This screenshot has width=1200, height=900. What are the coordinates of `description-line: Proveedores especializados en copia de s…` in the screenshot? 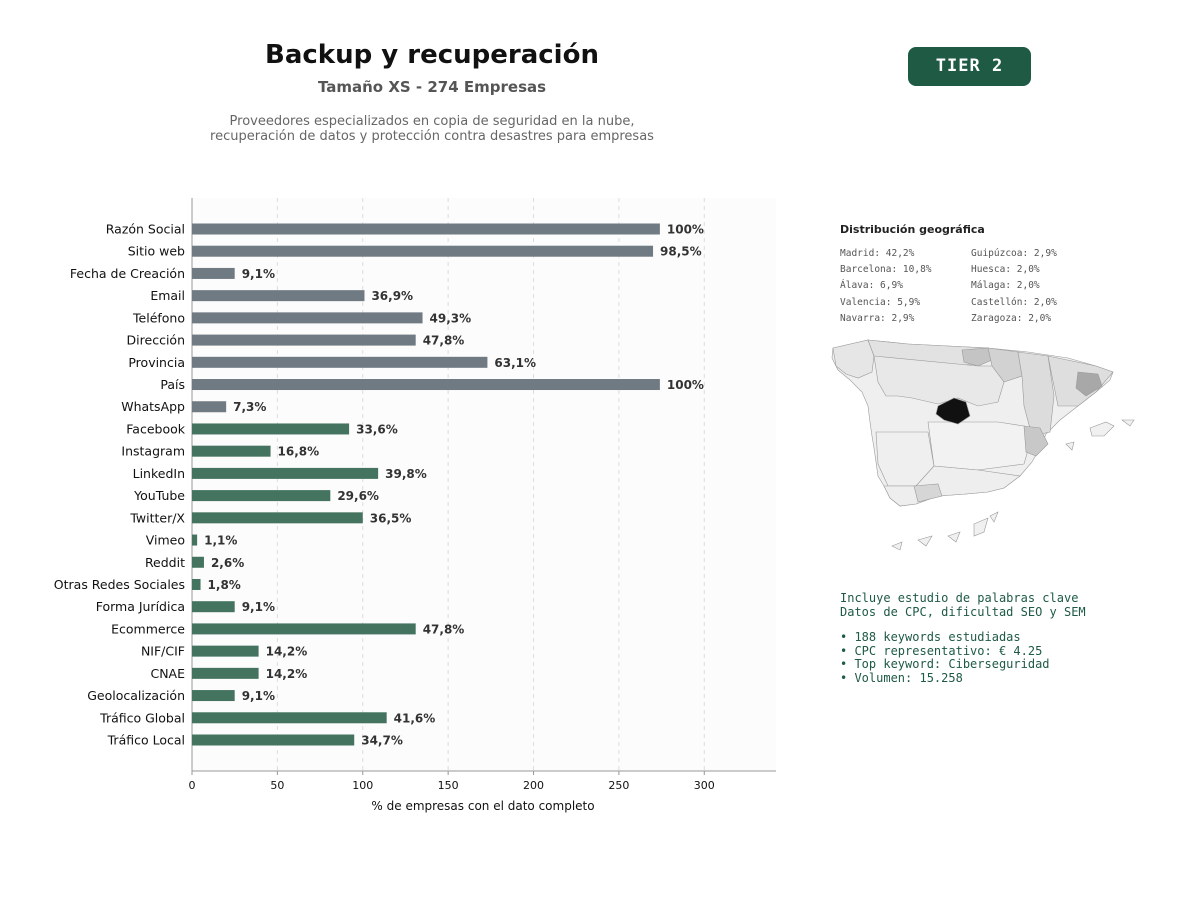 It's located at (432, 121).